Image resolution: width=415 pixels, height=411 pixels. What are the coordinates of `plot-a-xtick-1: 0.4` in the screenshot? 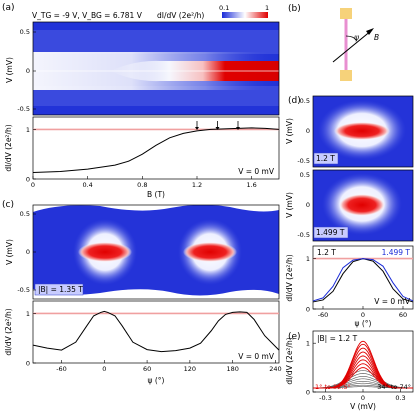 It's located at (87, 185).